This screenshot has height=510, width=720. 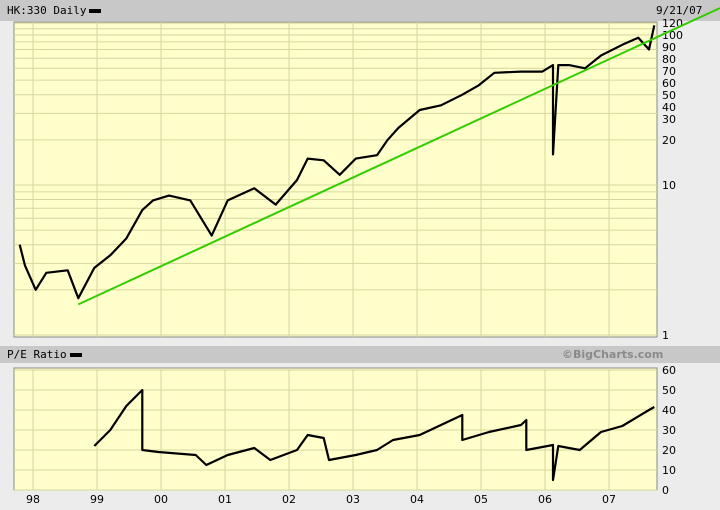 I want to click on x-tick-label: 03, so click(x=353, y=499).